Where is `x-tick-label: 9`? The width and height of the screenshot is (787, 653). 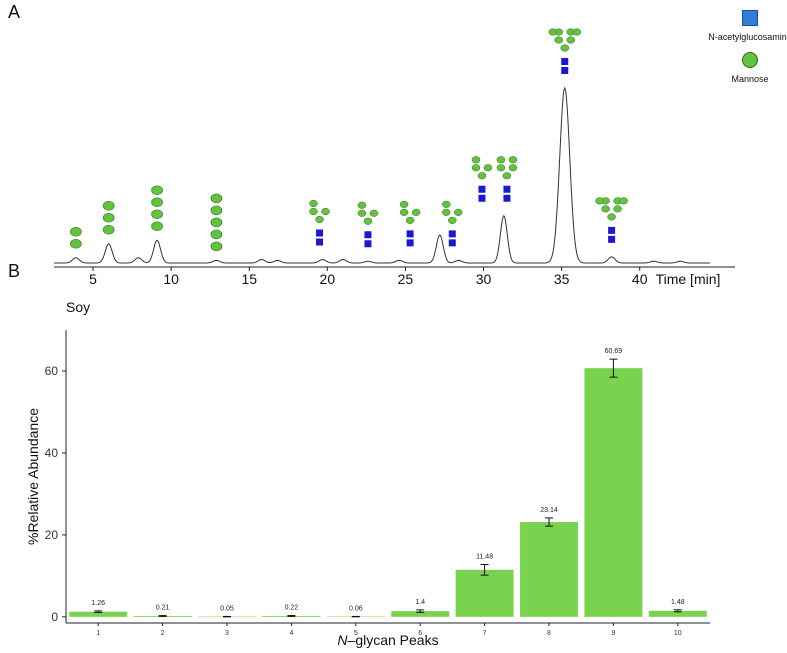 x-tick-label: 9 is located at coordinates (613, 633).